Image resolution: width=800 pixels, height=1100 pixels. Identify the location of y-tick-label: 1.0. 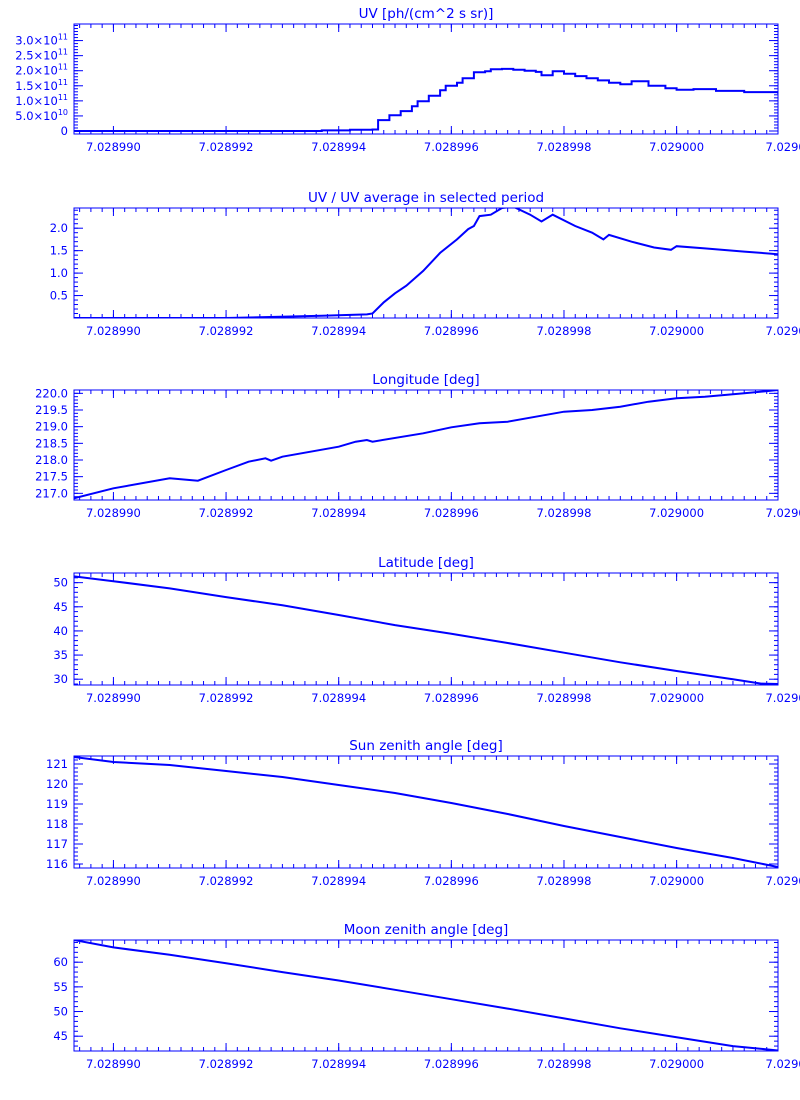
(59, 273).